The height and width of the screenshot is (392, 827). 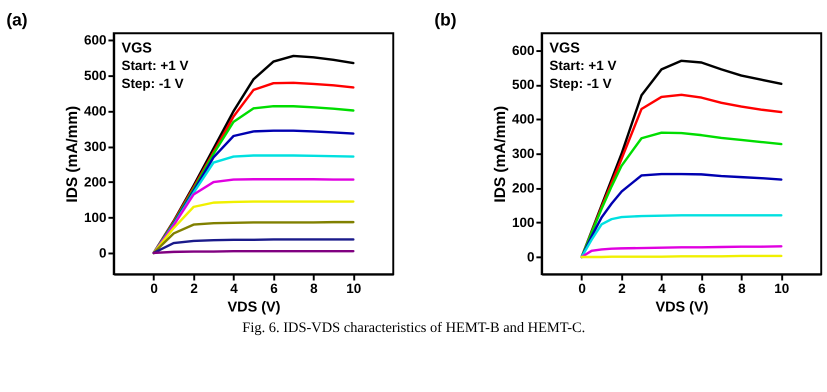 What do you see at coordinates (414, 328) in the screenshot?
I see `caption: Fig. 6. IDS-VDS characteristics of HEMT-B and HEMT-C.` at bounding box center [414, 328].